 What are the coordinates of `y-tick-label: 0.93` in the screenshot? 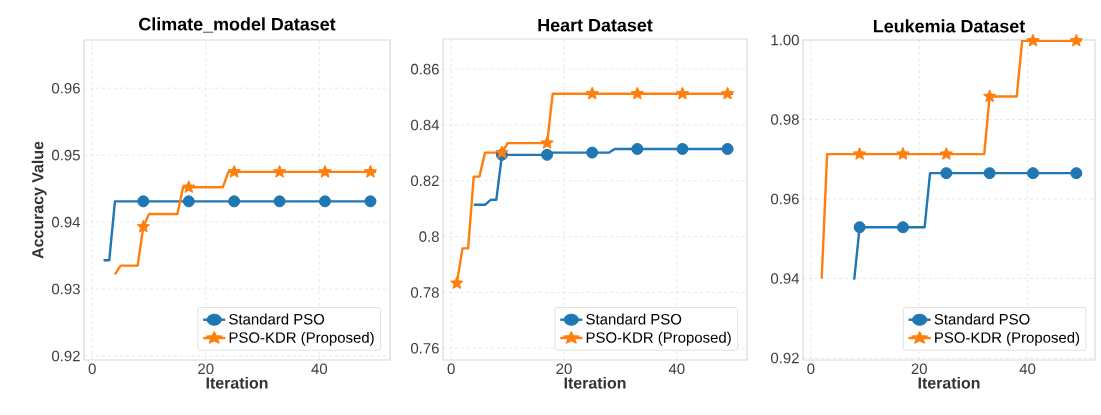 It's located at (65, 289).